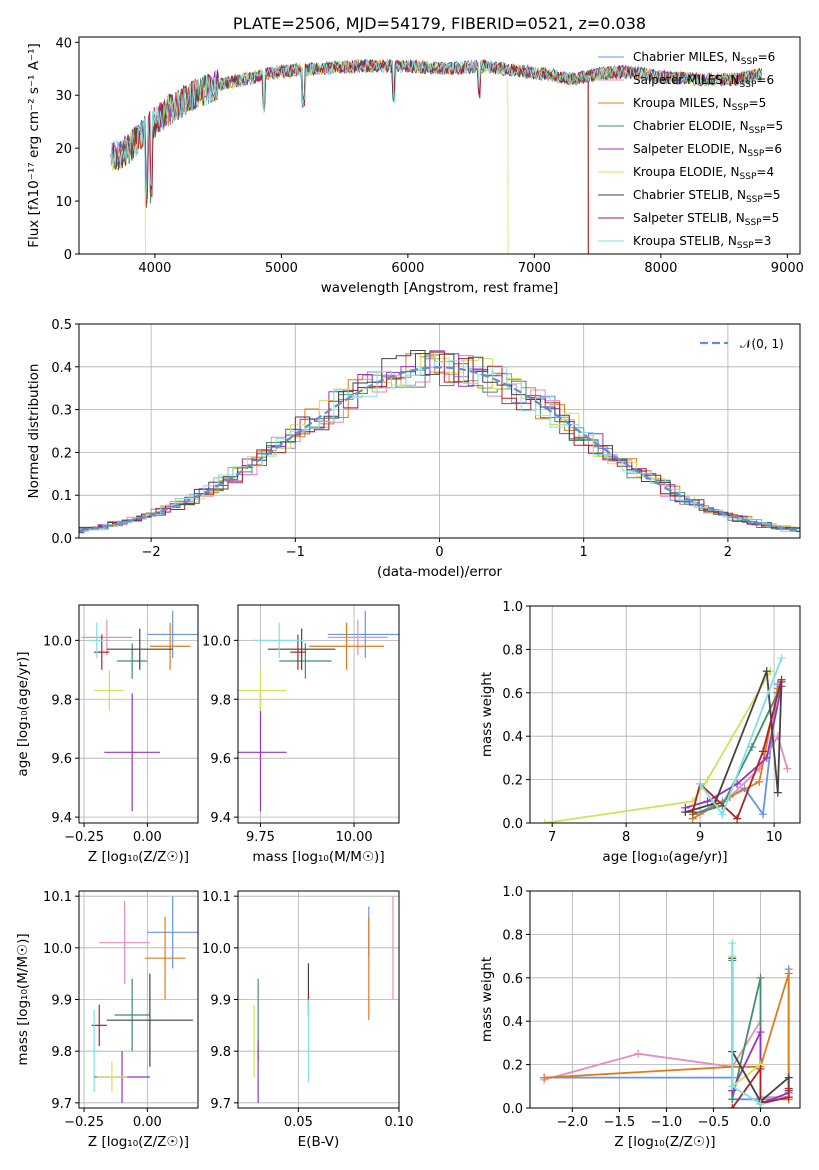 Image resolution: width=819 pixels, height=1170 pixels. I want to click on x-axis-label: age [log₁₀(age/yr)], so click(664, 857).